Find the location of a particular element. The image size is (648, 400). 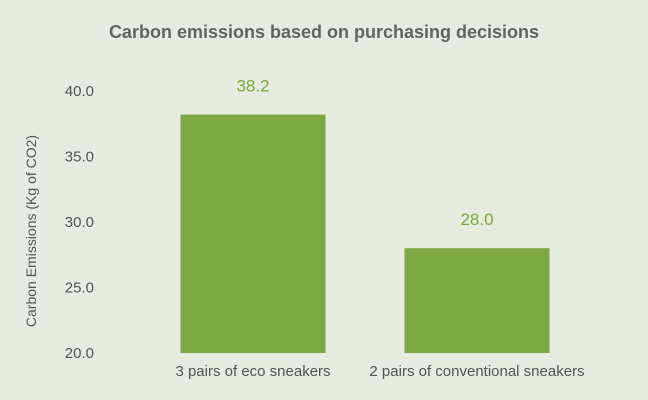

x-category-label: 3 pairs of eco sneakers is located at coordinates (252, 371).